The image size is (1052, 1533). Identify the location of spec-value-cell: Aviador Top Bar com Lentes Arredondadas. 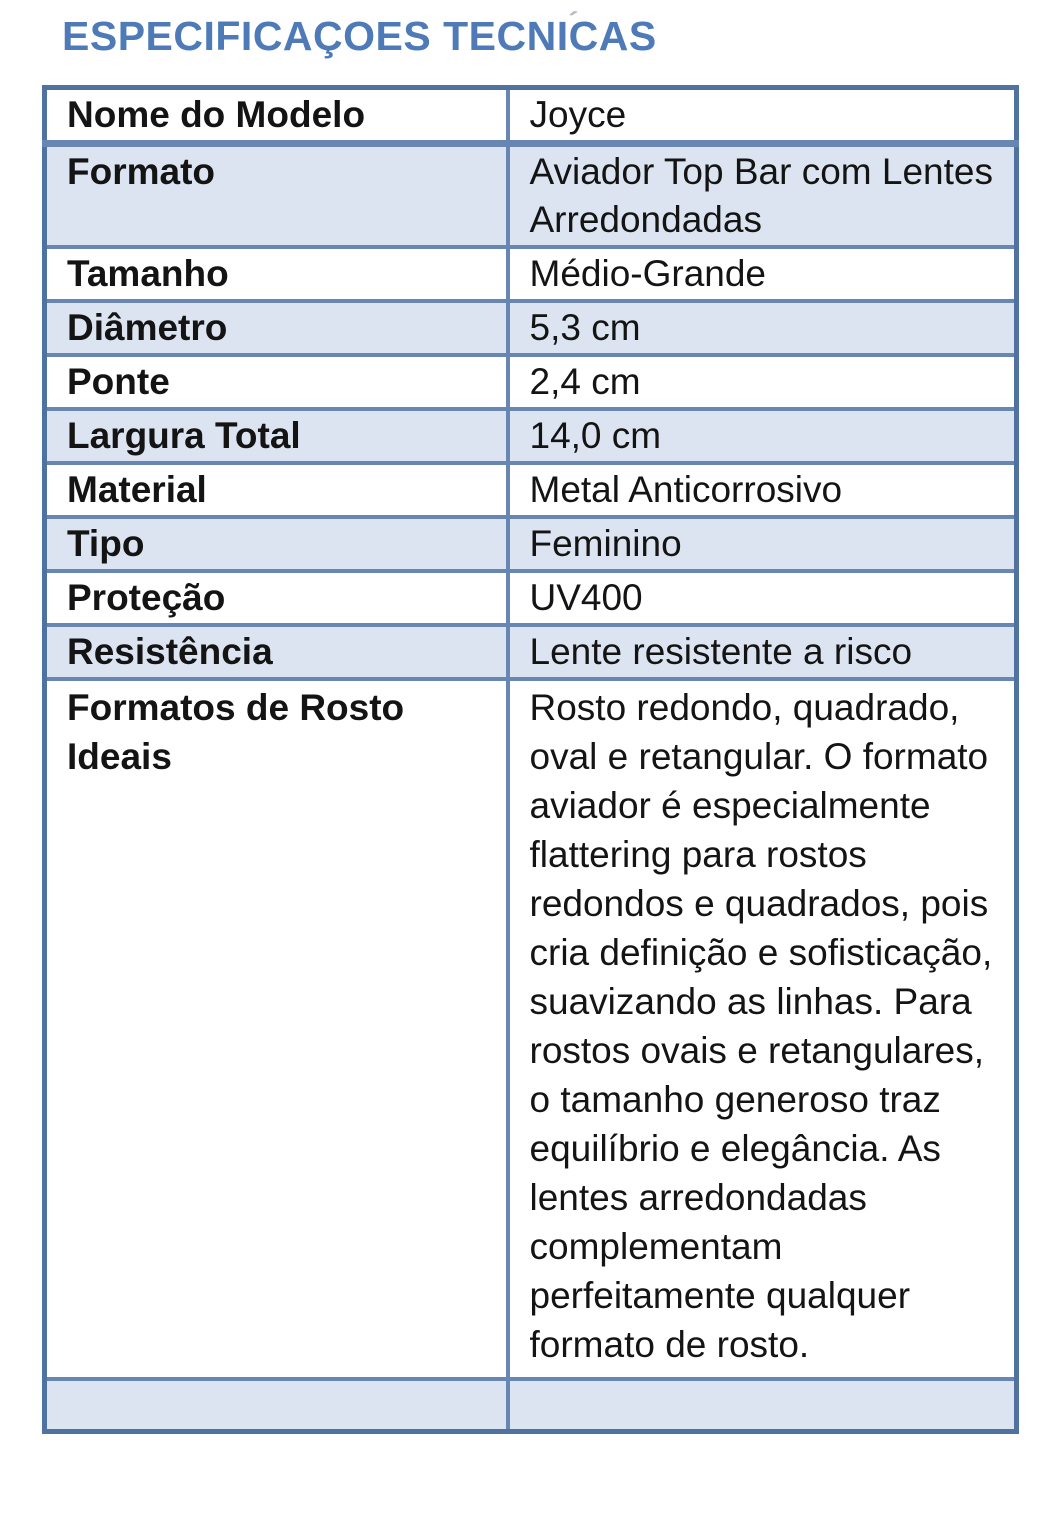
(762, 195).